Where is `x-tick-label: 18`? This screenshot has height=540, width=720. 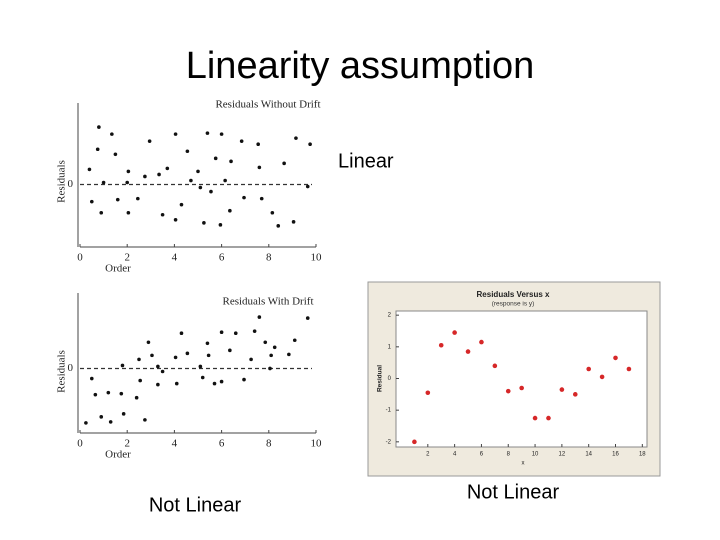
x-tick-label: 18 is located at coordinates (642, 455).